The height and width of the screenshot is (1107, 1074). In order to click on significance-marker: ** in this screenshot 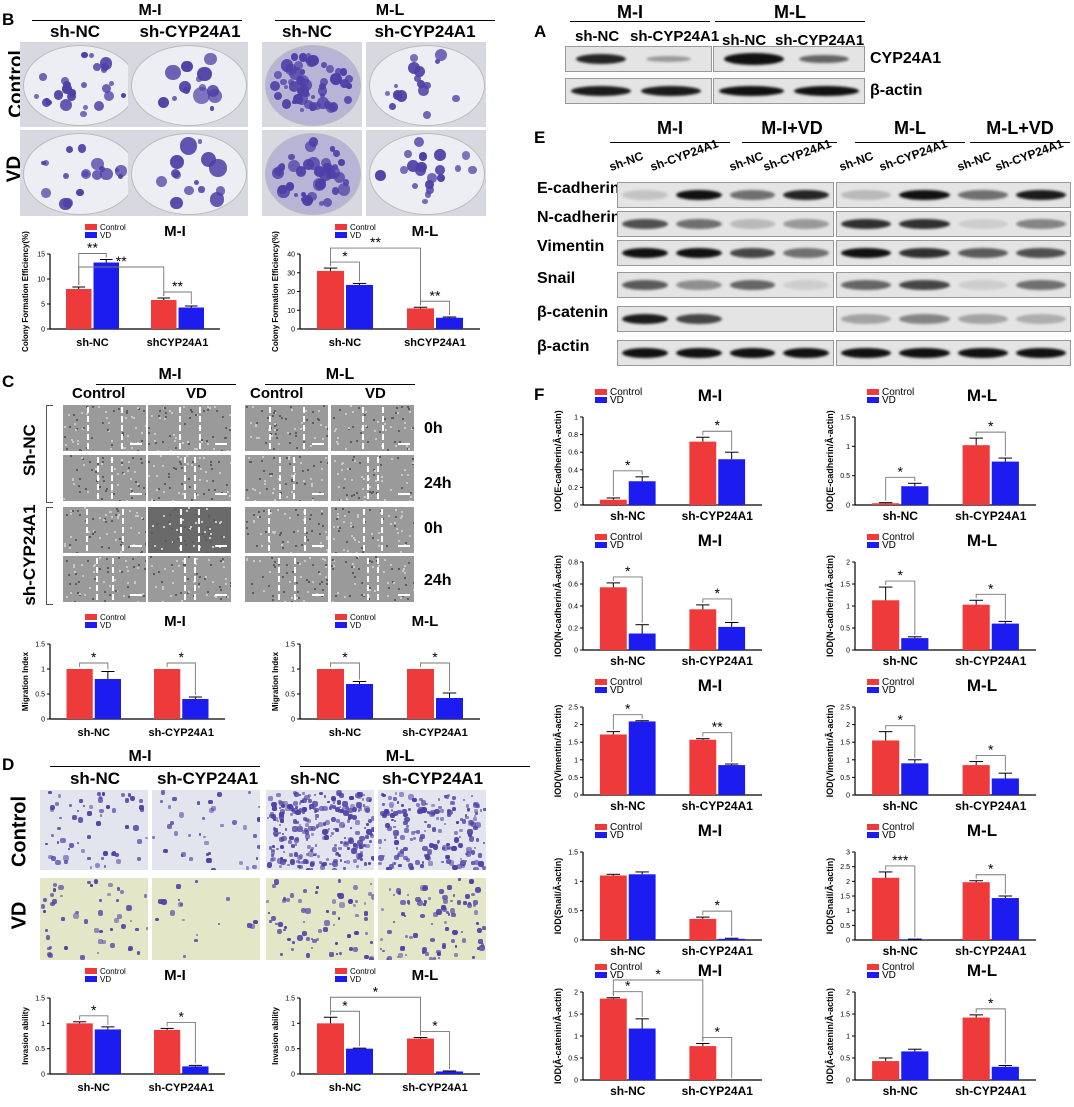, I will do `click(121, 261)`.